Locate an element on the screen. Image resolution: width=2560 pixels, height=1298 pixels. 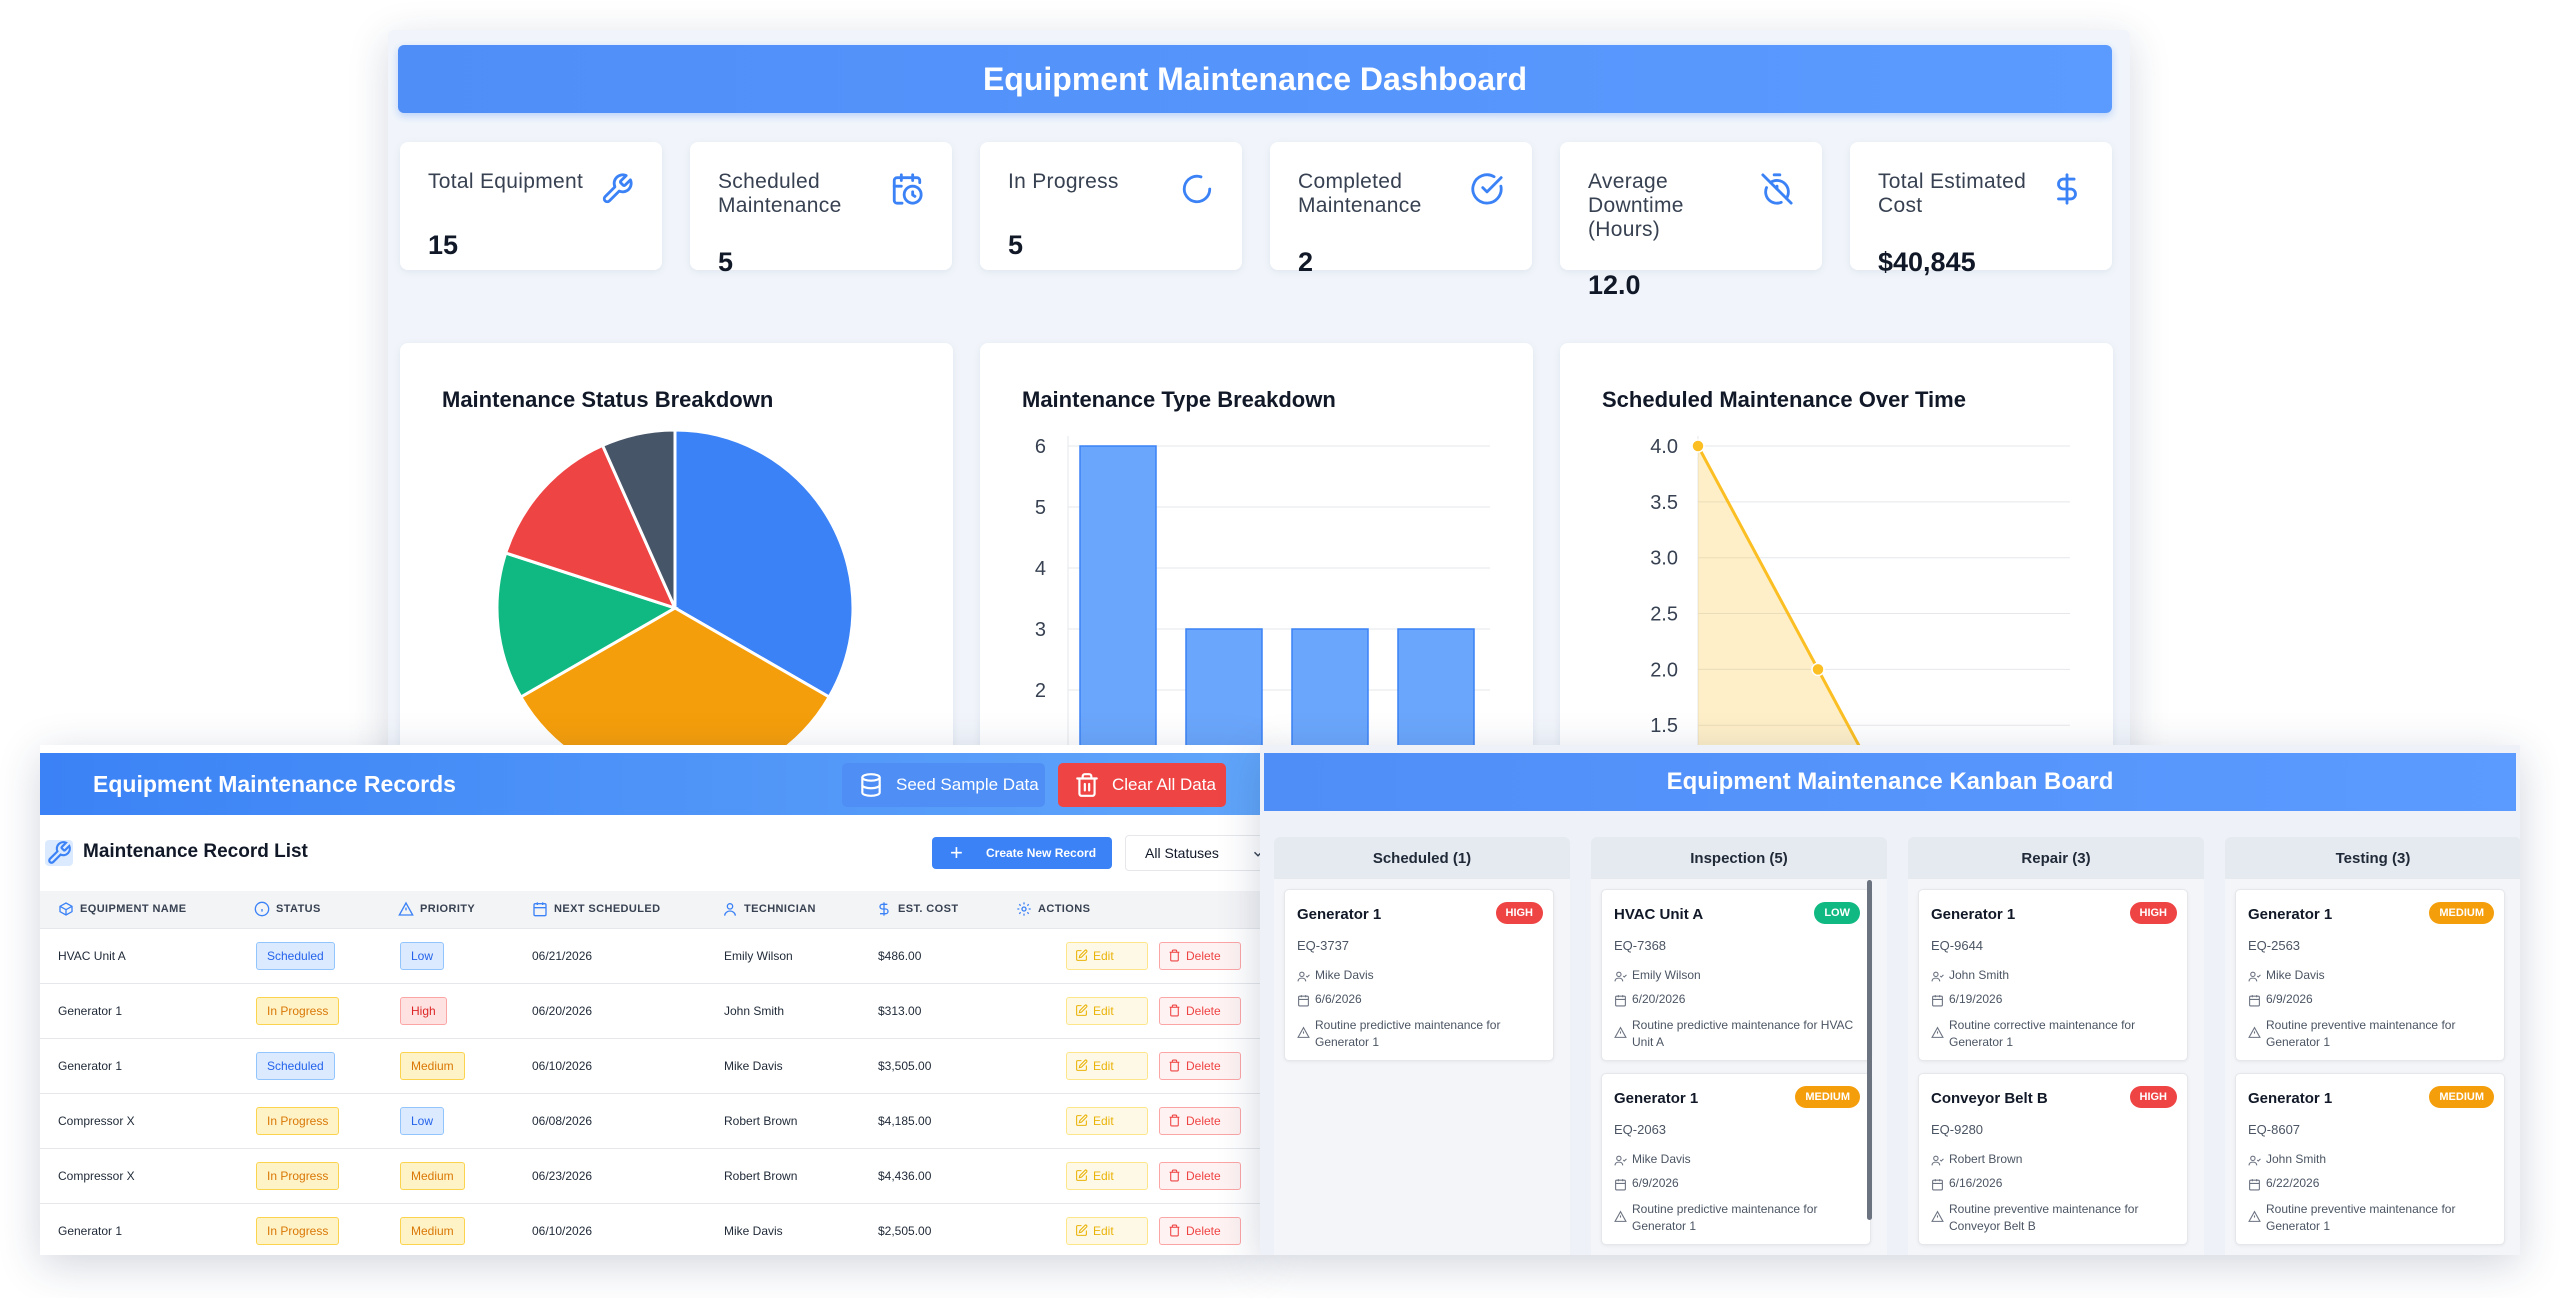
stat-value: $40,845 is located at coordinates (1927, 262).